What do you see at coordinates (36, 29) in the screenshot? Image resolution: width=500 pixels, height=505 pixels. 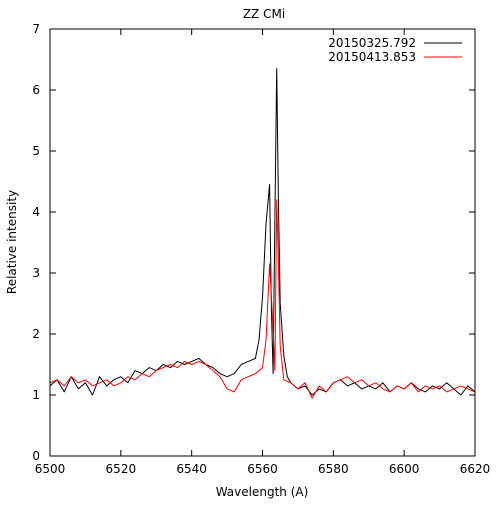 I see `y-tick-label: 7` at bounding box center [36, 29].